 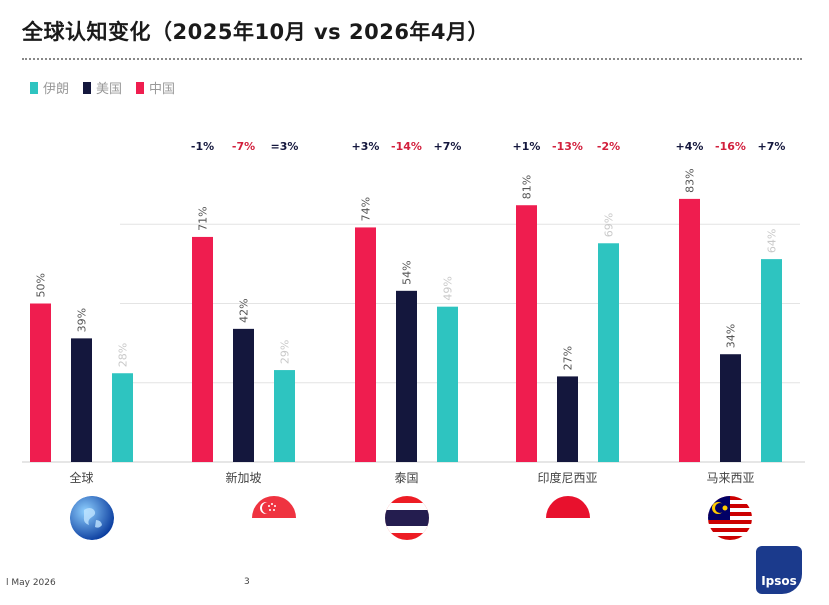 What do you see at coordinates (243, 146) in the screenshot?
I see `change-label: -7%` at bounding box center [243, 146].